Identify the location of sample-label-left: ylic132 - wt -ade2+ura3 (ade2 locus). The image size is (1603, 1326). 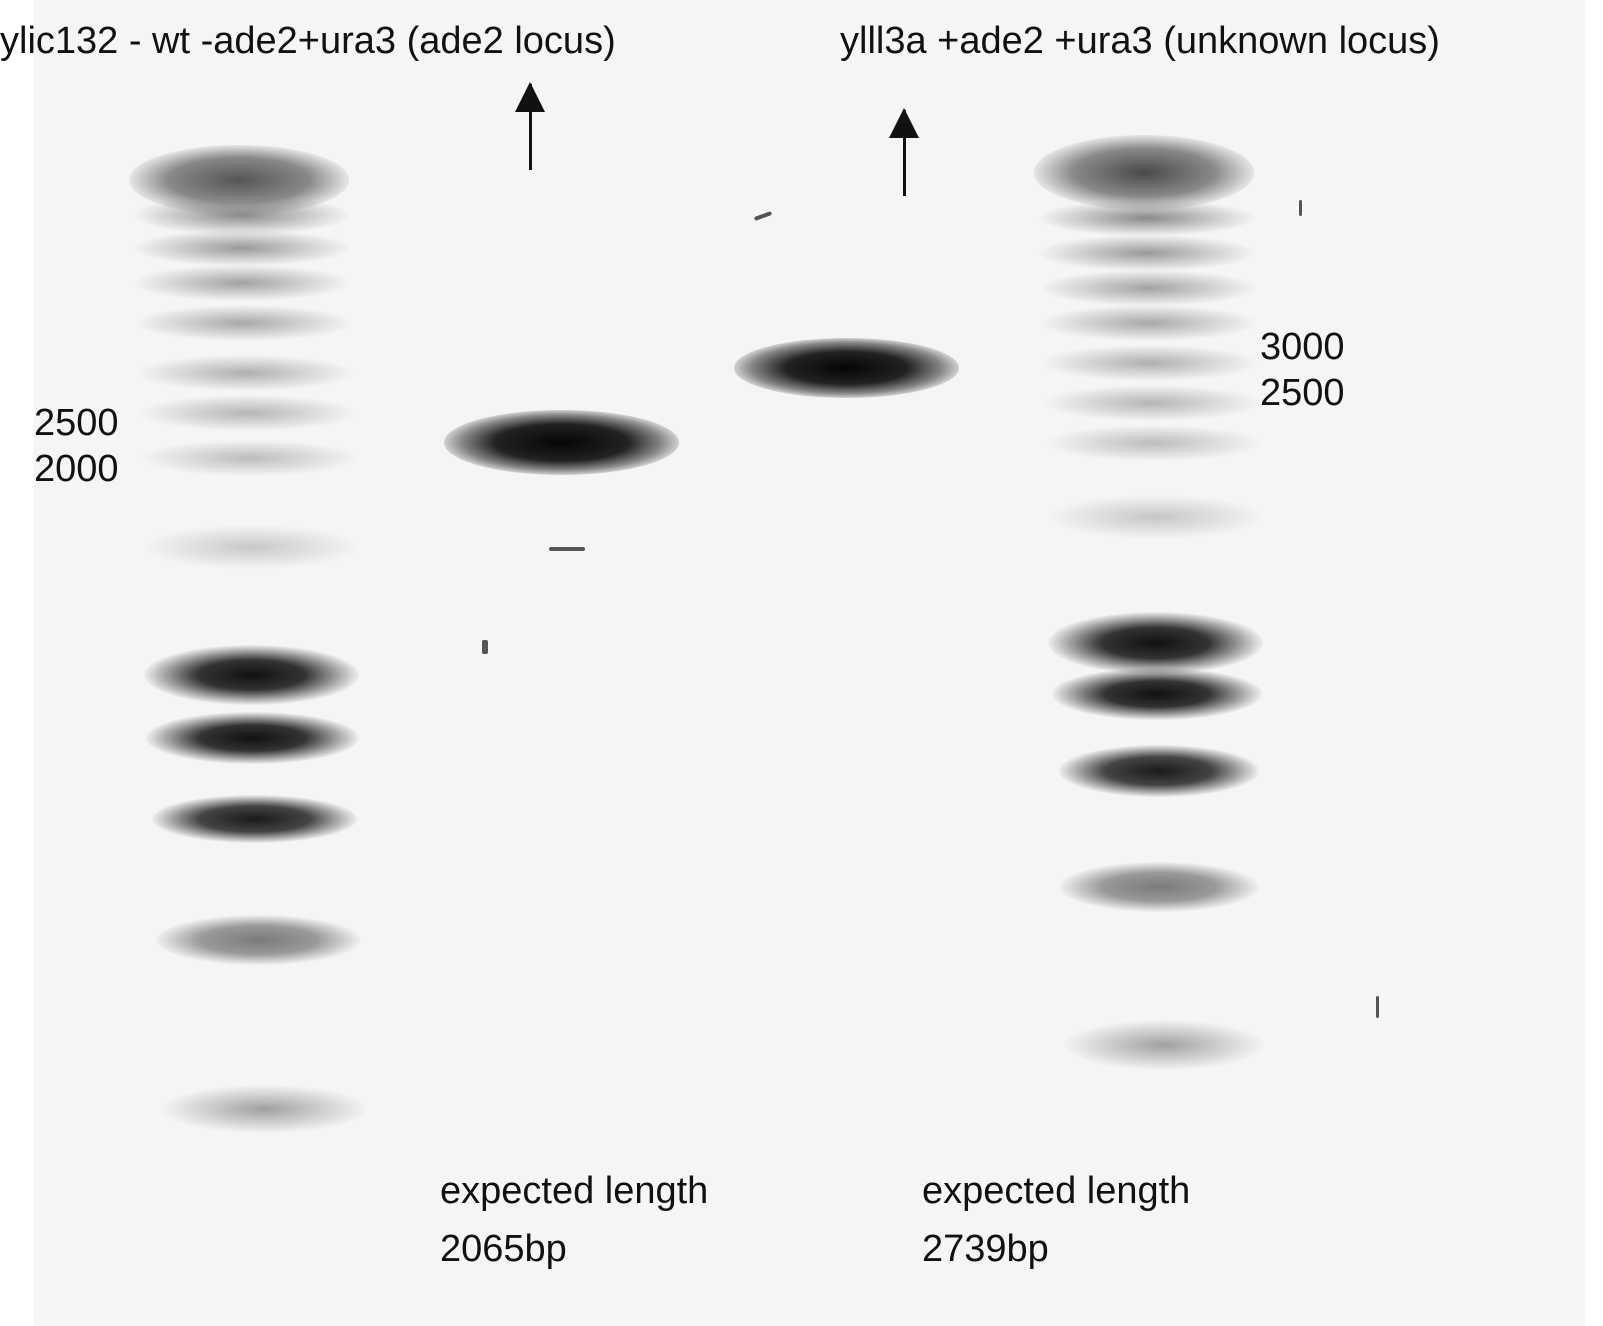
(308, 41).